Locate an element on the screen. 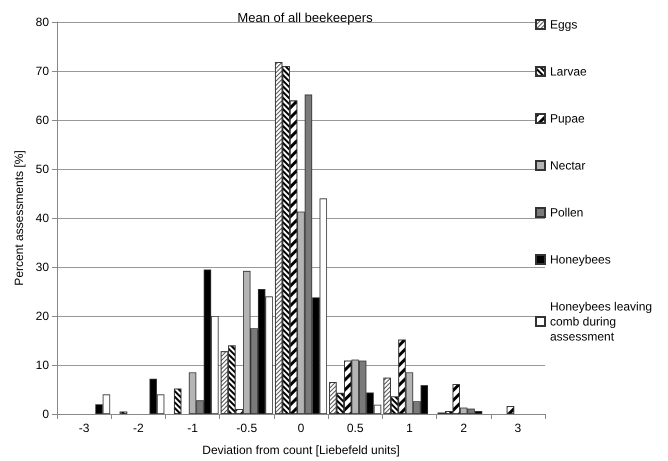 The image size is (668, 461). y-tick-label: 20 is located at coordinates (43, 316).